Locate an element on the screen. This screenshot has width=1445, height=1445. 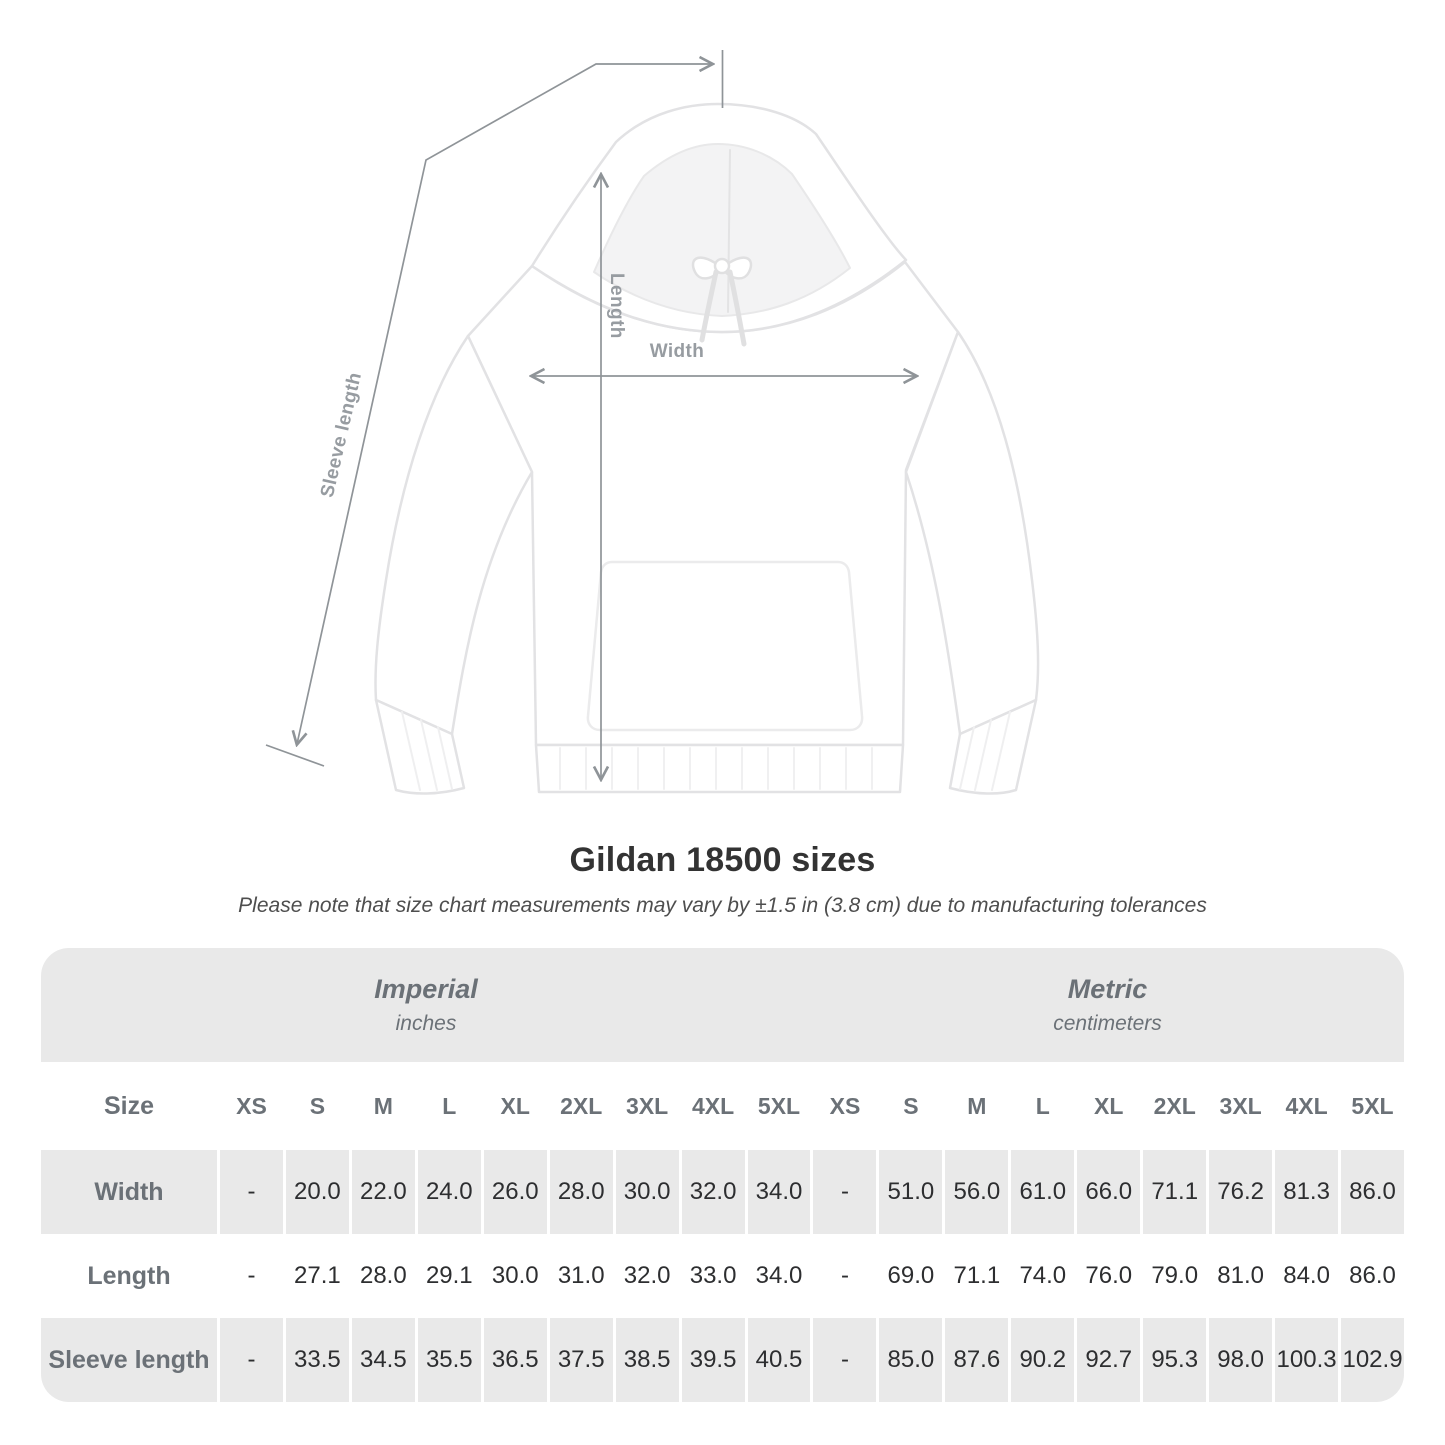
value-cell: 84.0 is located at coordinates (1305, 1276).